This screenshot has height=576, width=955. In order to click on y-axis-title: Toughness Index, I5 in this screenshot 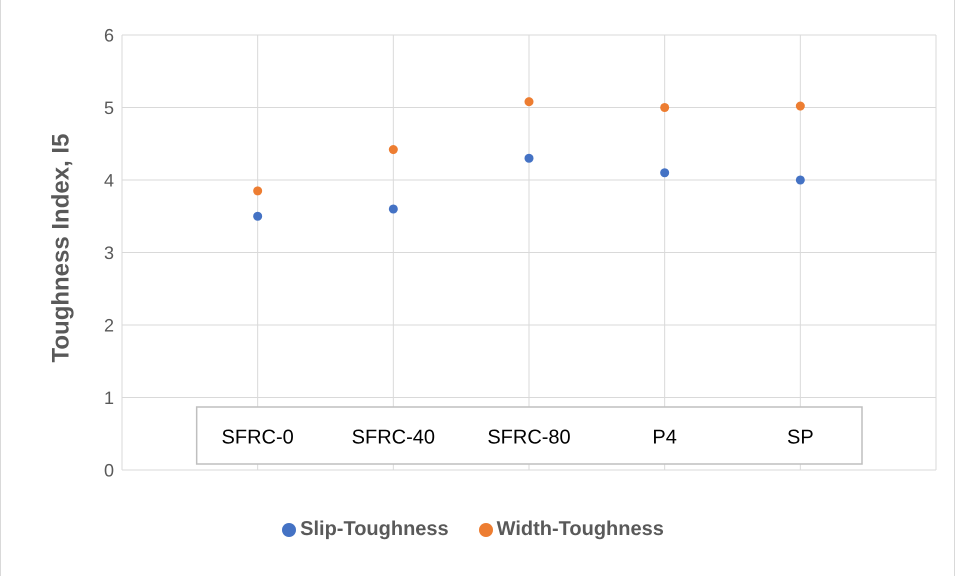, I will do `click(61, 248)`.